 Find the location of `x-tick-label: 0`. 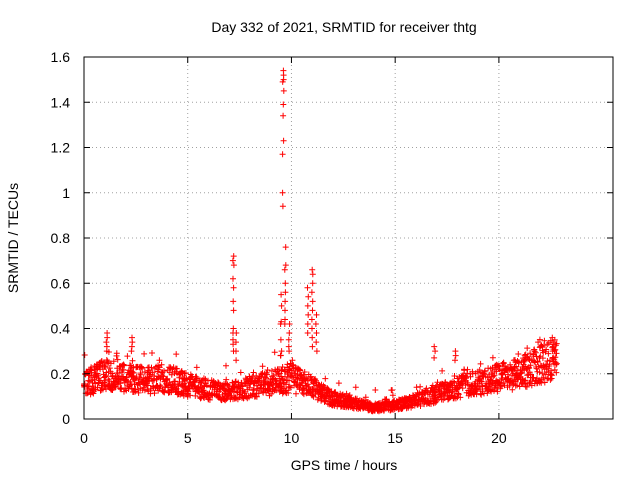

x-tick-label: 0 is located at coordinates (84, 438).